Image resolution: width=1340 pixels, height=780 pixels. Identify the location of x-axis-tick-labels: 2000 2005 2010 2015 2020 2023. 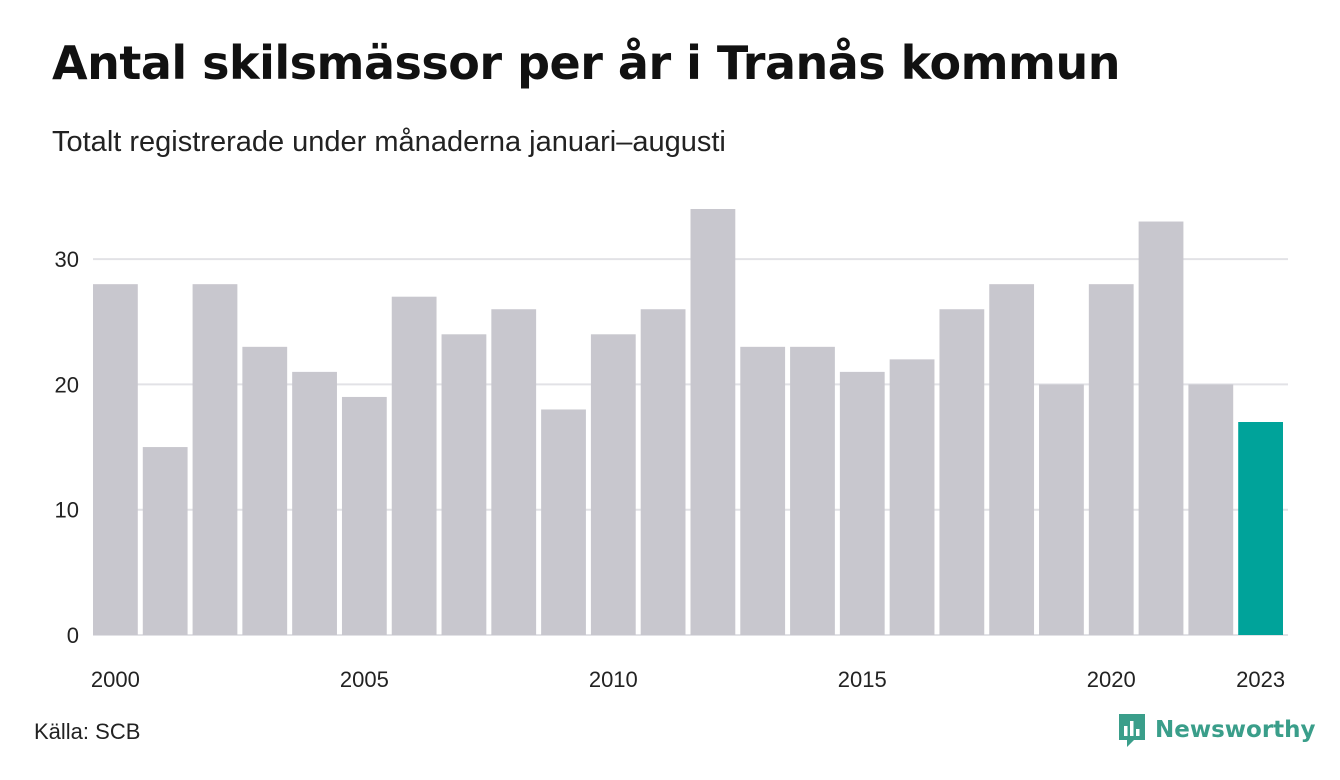
(688, 679).